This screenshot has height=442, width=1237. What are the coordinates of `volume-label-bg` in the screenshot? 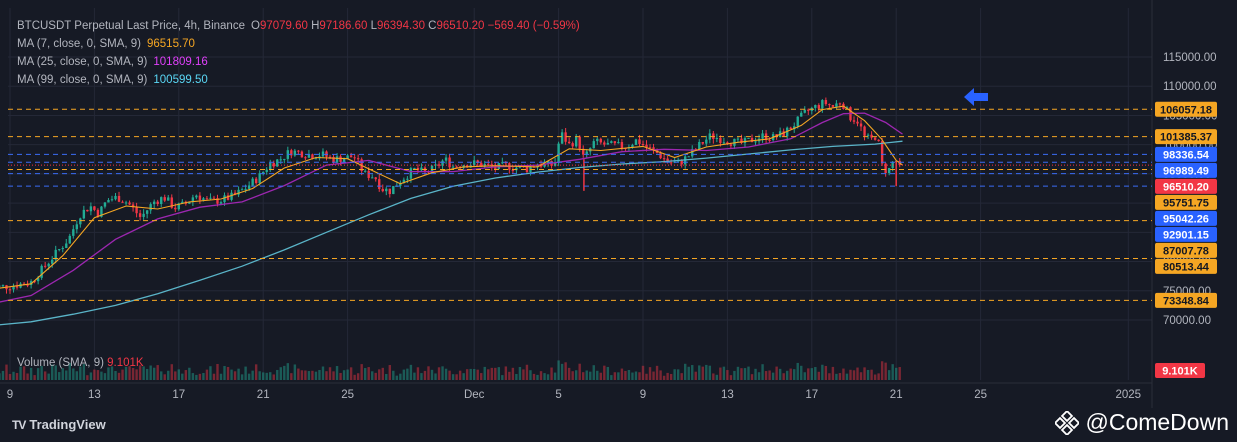 It's located at (1180, 370).